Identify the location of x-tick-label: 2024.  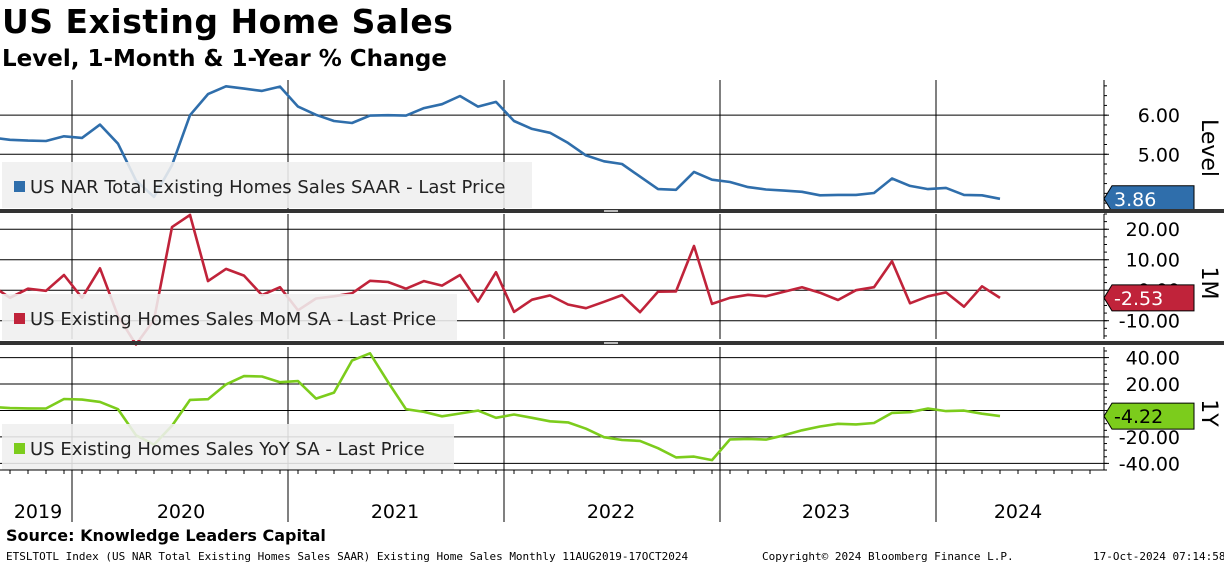
(1018, 512).